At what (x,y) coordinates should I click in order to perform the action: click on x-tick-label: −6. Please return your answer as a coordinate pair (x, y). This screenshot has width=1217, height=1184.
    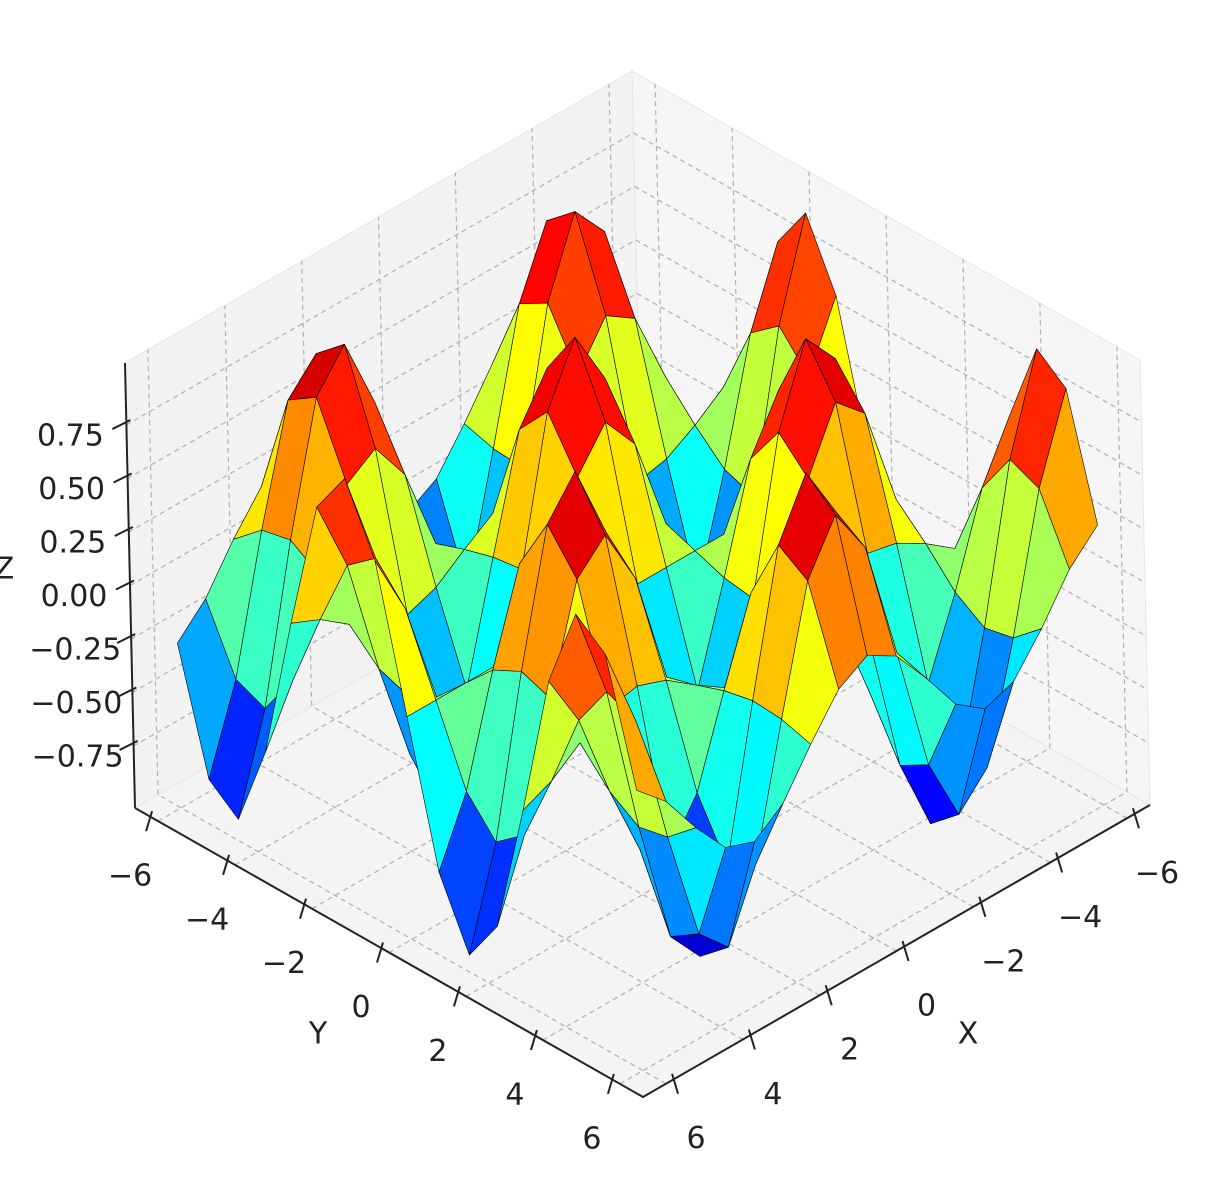
    Looking at the image, I should click on (1157, 873).